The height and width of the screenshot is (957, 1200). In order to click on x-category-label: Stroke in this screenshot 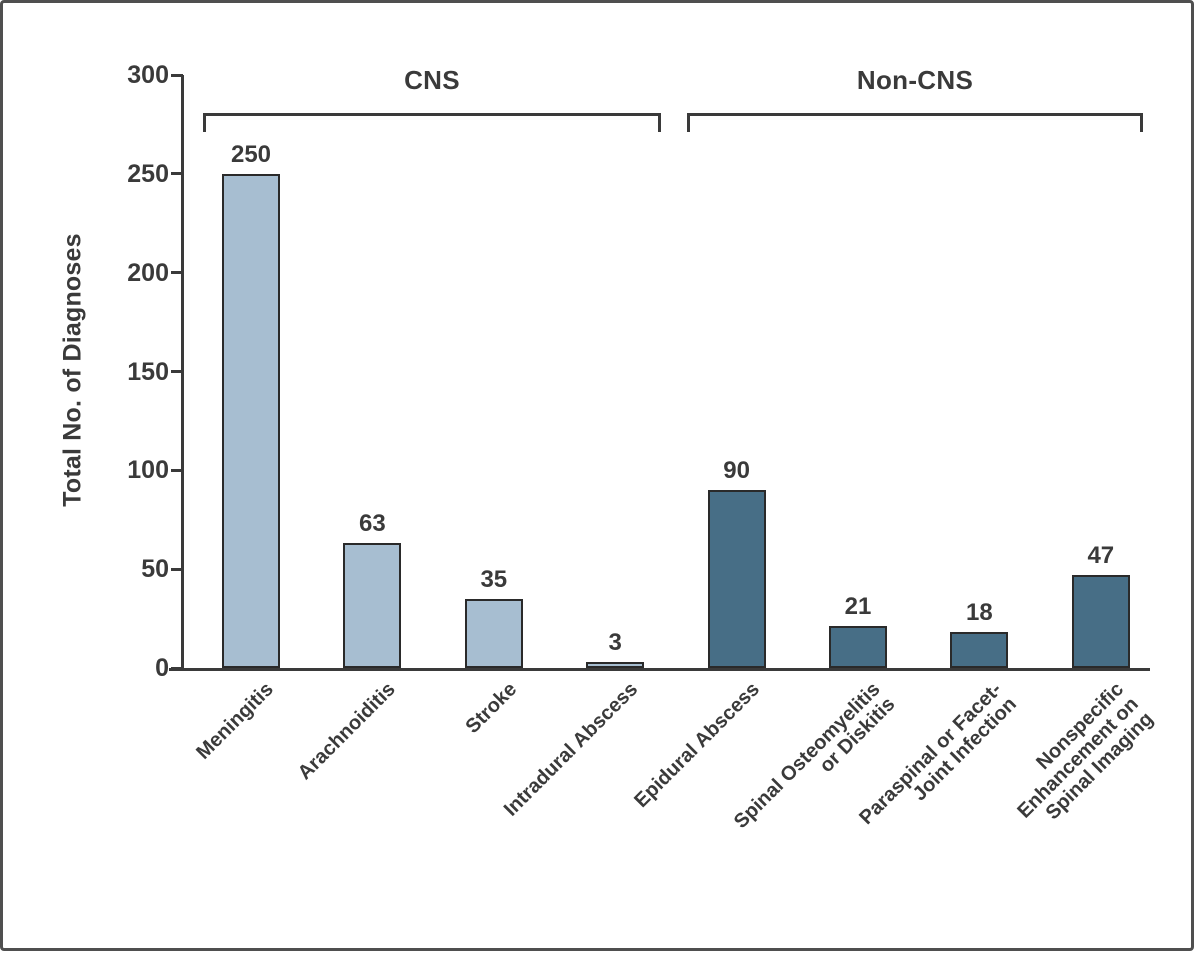, I will do `click(491, 708)`.